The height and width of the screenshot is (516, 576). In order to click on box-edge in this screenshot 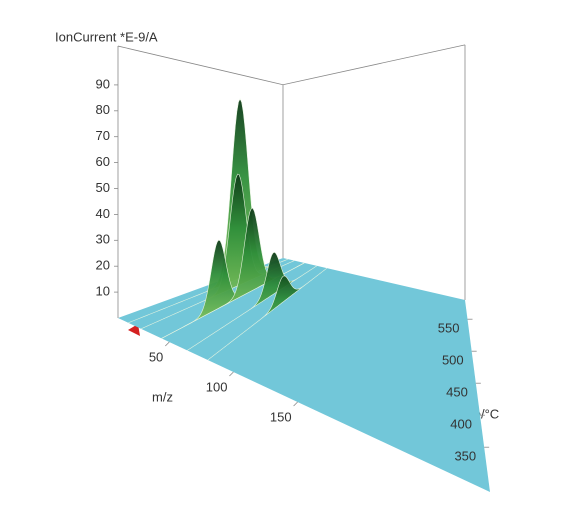, I will do `click(291, 65)`.